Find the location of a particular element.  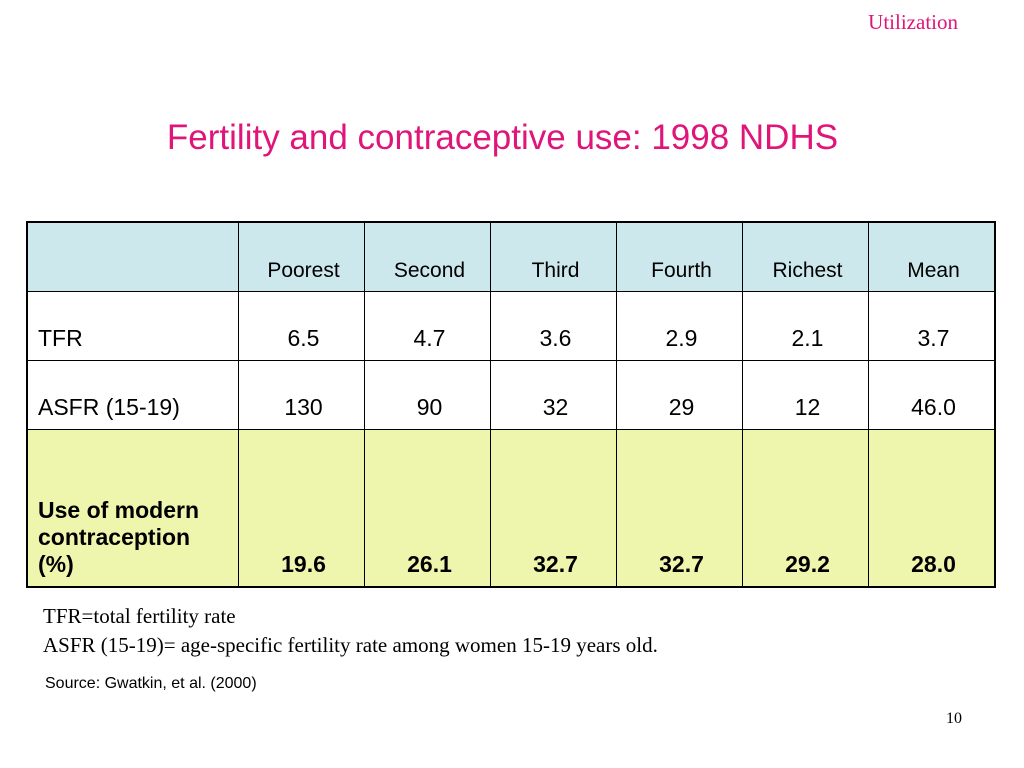

table-cell: 46.0 is located at coordinates (932, 394).